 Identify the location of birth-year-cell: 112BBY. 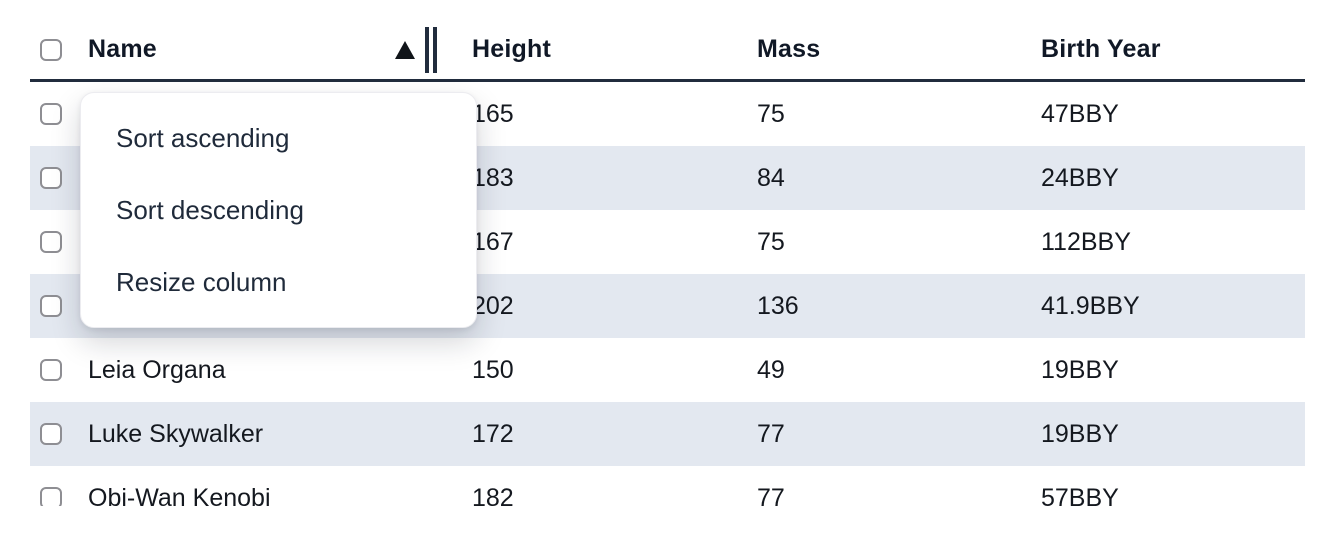
(1086, 241).